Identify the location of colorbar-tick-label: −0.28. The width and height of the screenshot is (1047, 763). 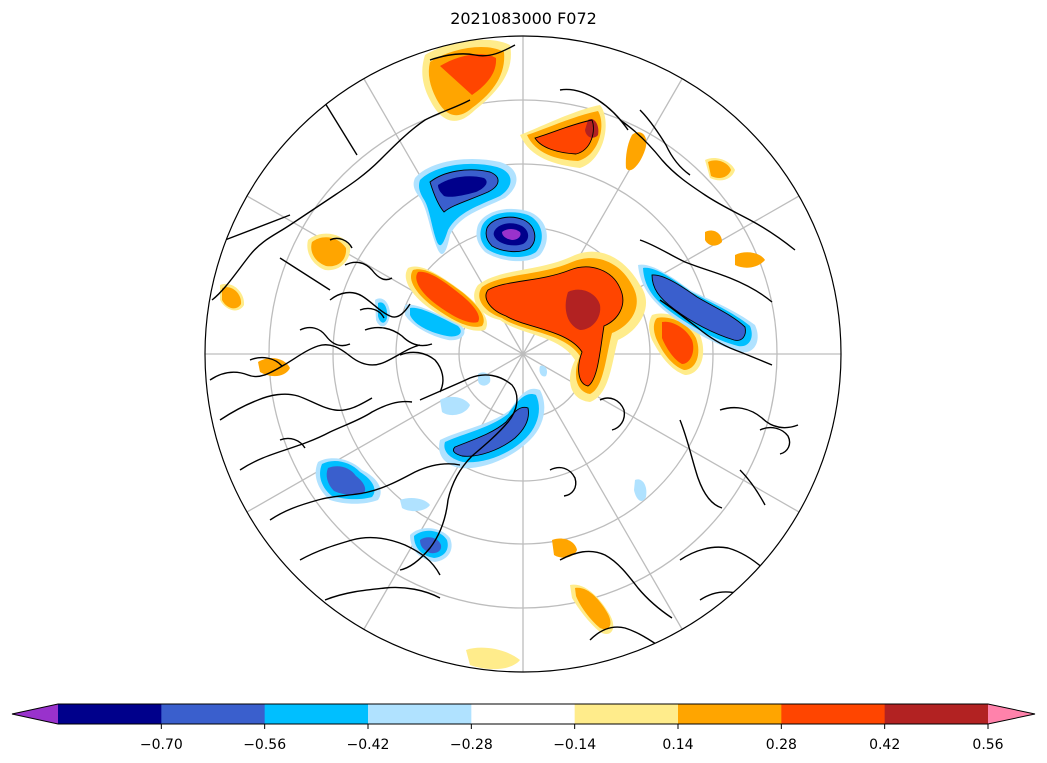
(471, 745).